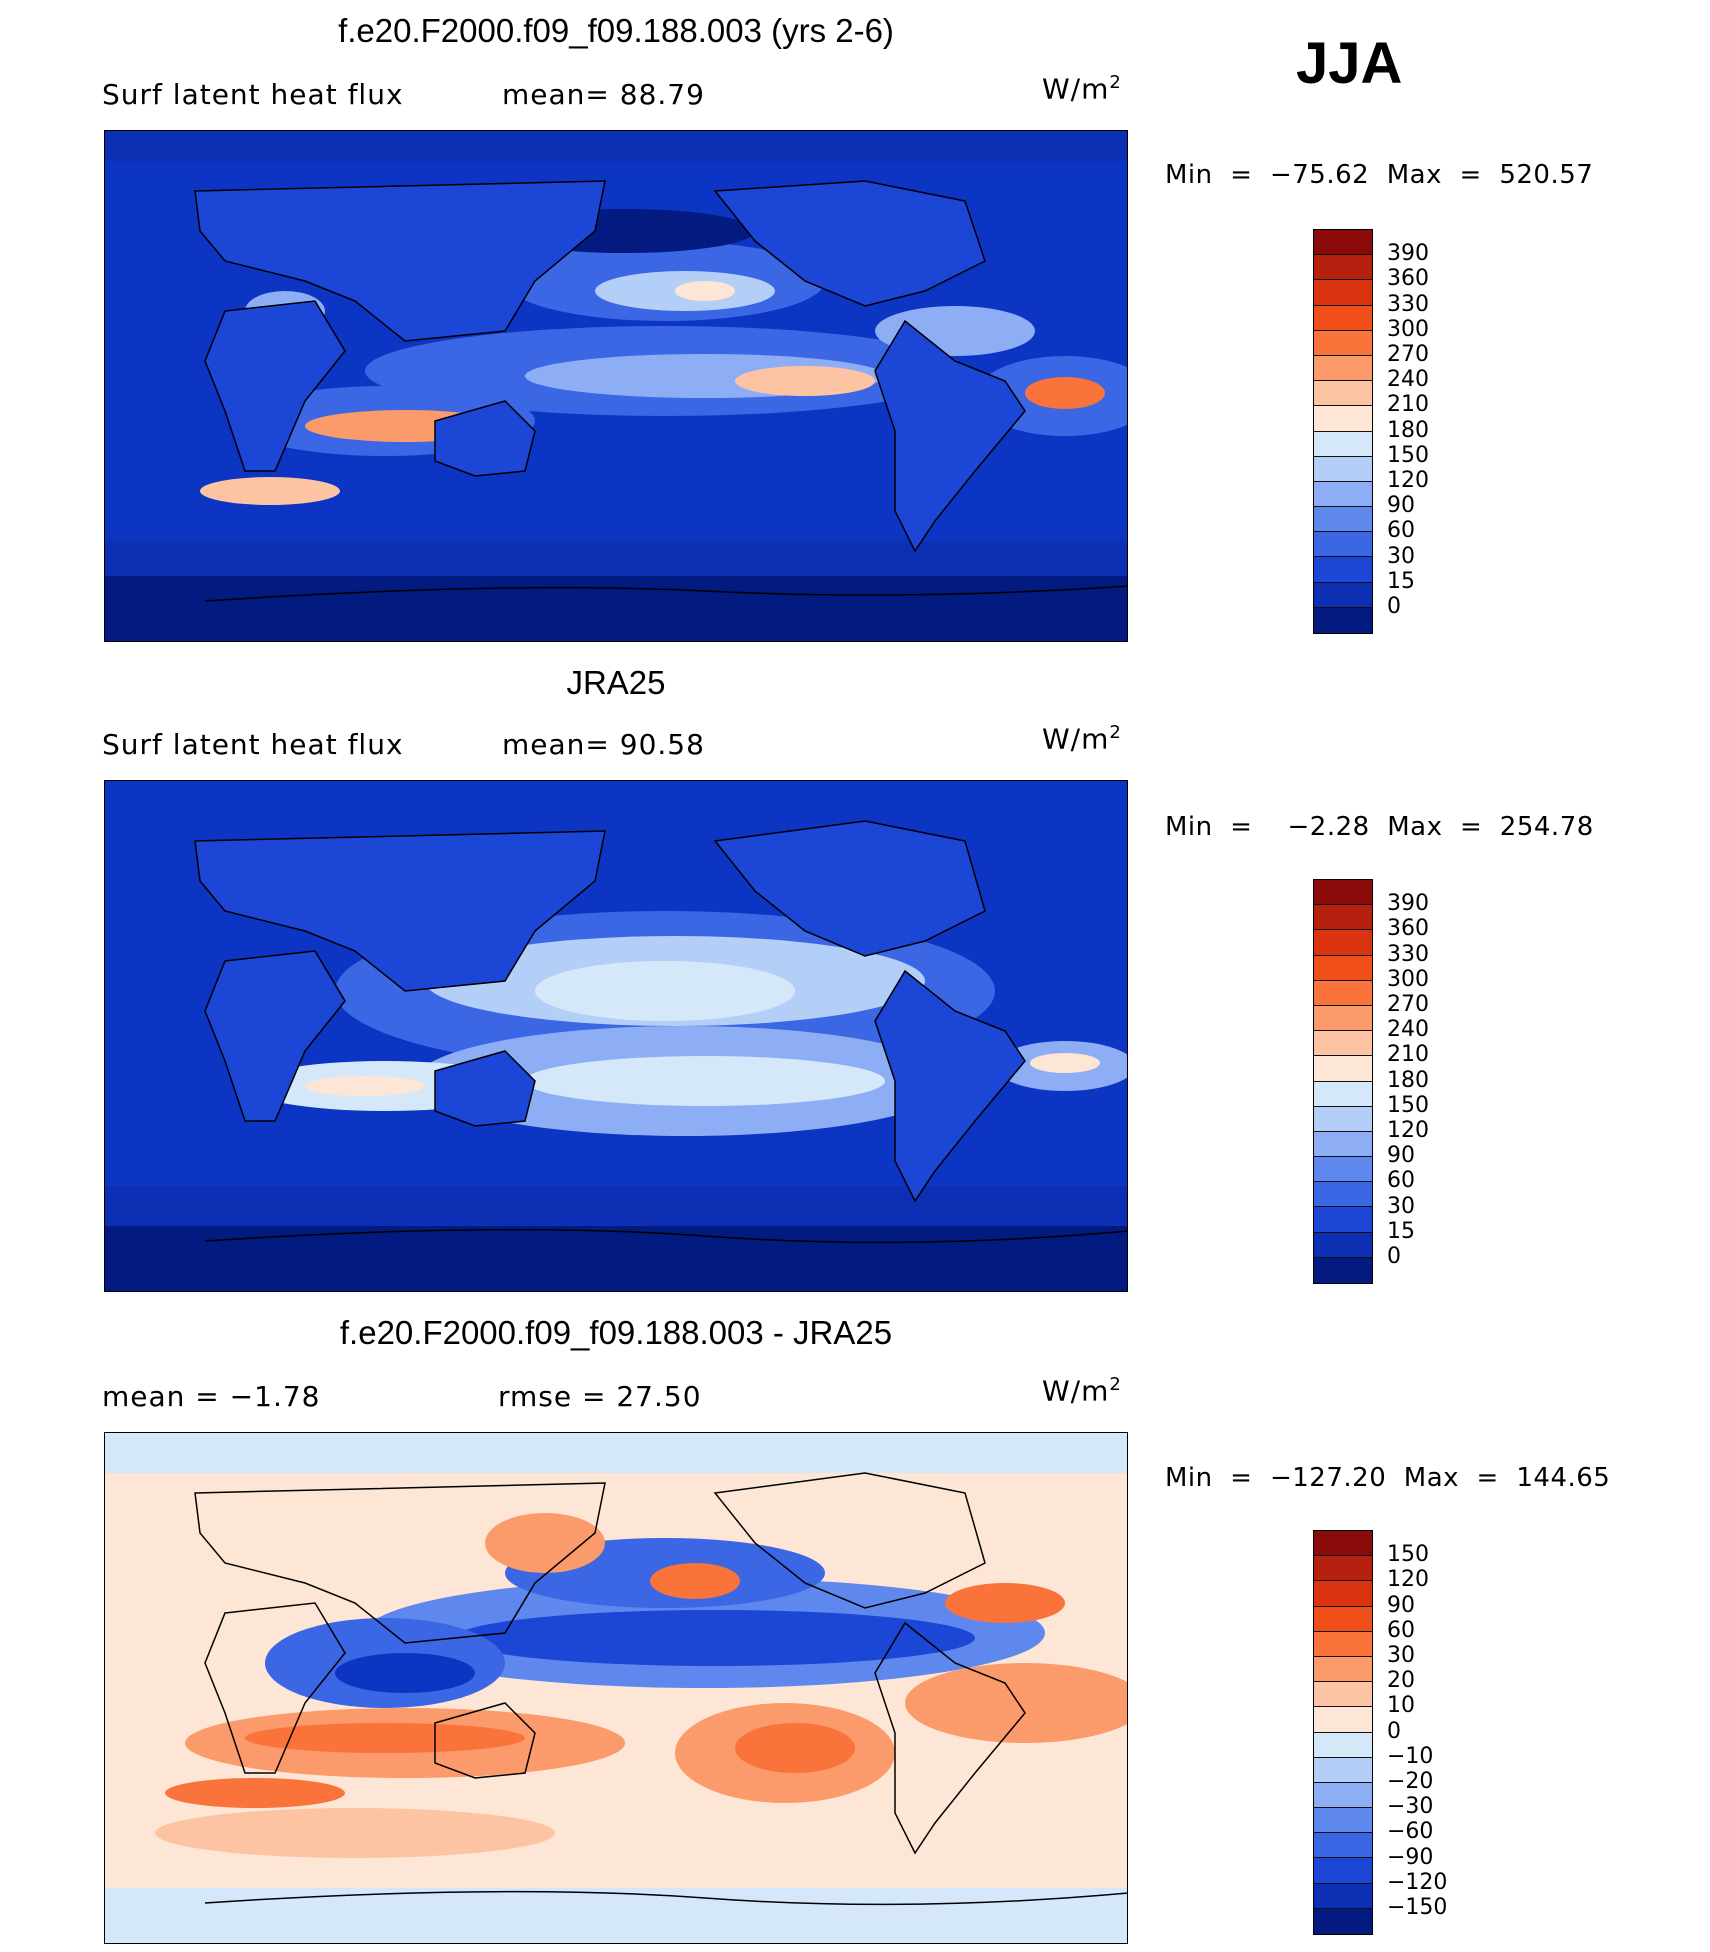 The image size is (1710, 1952). I want to click on panel-1-units: W/m2, so click(1082, 89).